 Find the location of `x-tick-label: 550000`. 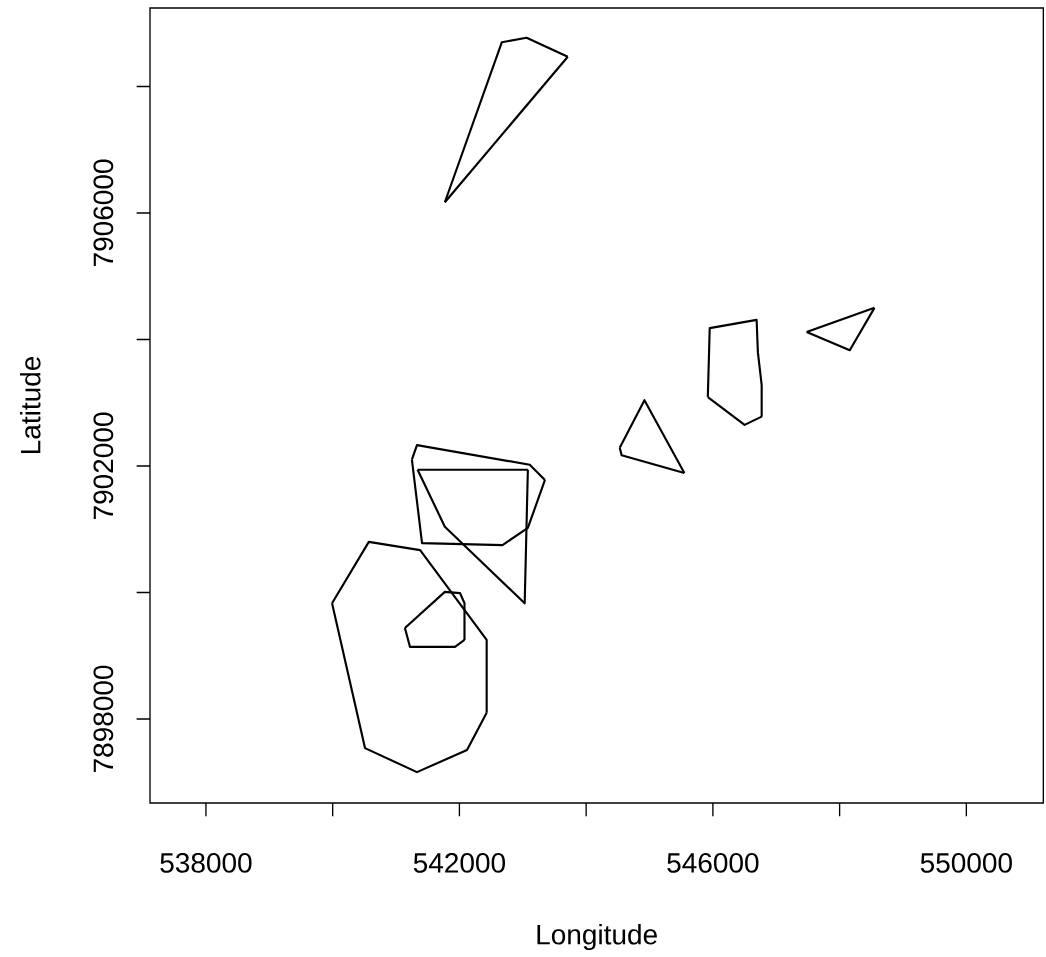

x-tick-label: 550000 is located at coordinates (966, 862).